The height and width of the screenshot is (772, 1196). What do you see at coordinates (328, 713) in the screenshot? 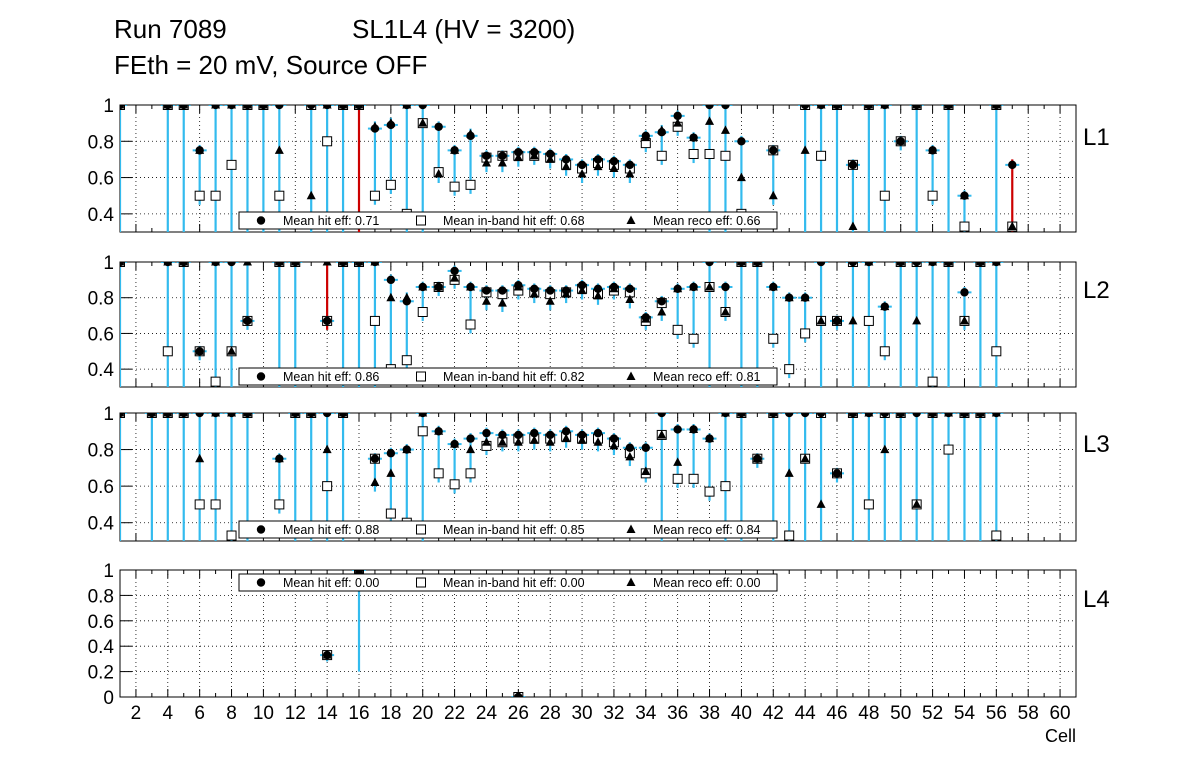
I see `x-tick-label: 14` at bounding box center [328, 713].